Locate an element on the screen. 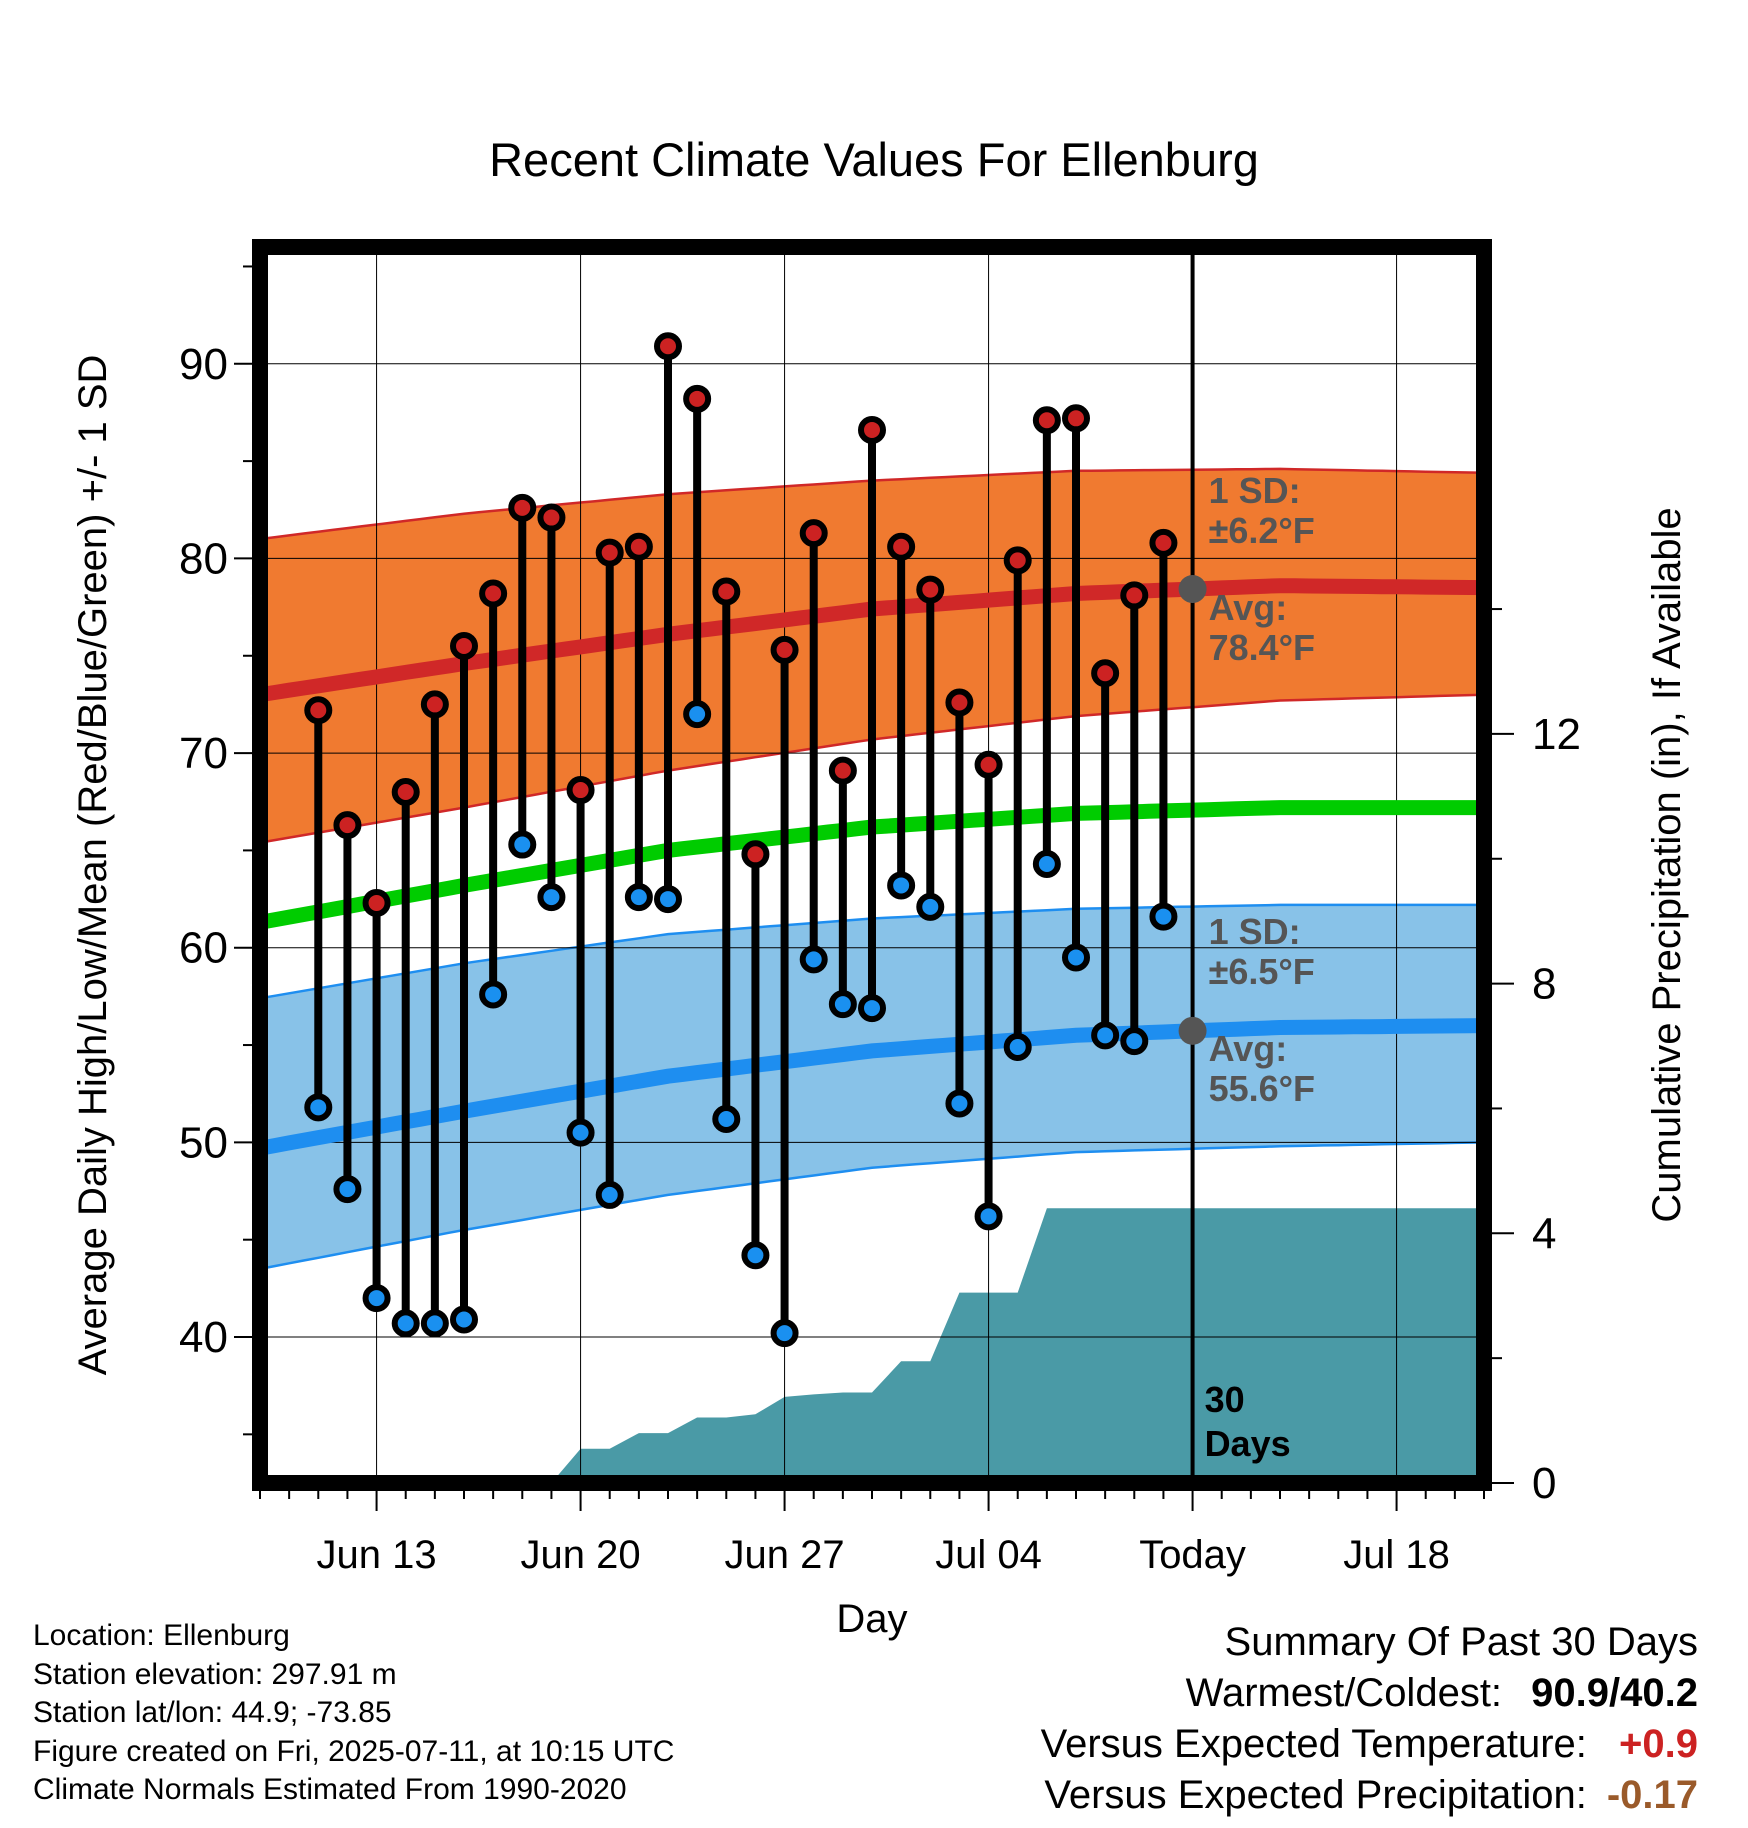  y2-tick-label: 0 is located at coordinates (1544, 1483).